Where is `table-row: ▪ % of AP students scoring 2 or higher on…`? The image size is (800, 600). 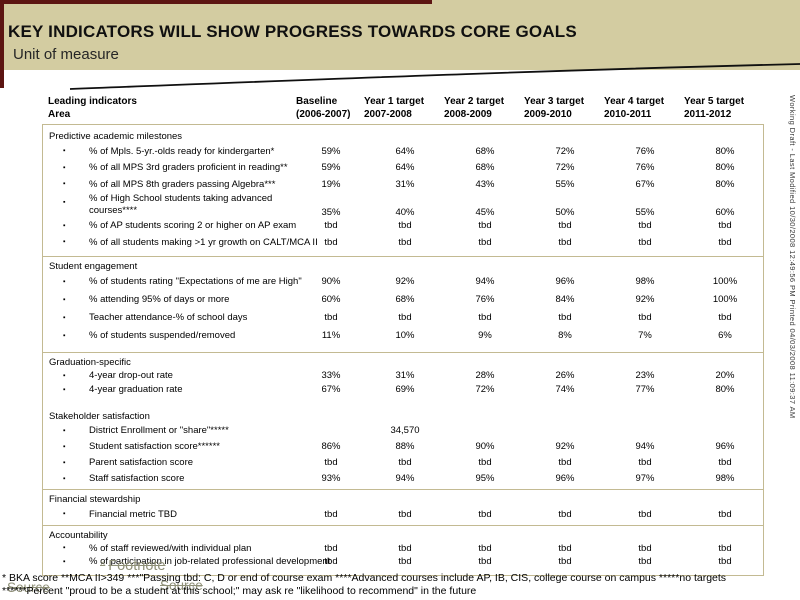 table-row: ▪ % of AP students scoring 2 or higher on… is located at coordinates (403, 226).